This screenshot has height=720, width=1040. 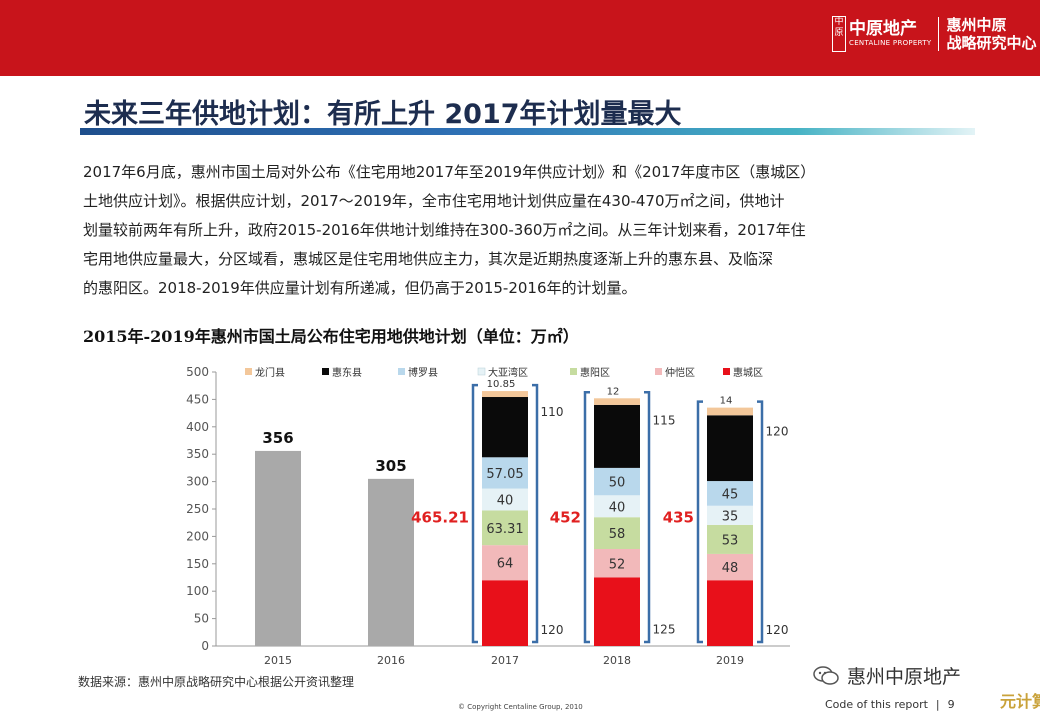 I want to click on x-tick-label: 2015, so click(x=278, y=660).